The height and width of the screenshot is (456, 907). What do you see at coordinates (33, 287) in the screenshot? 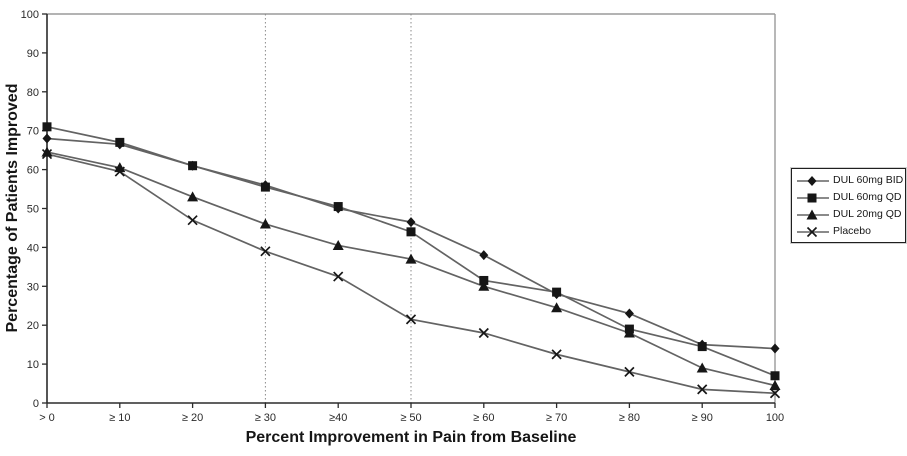
I see `y-tick-label: 30` at bounding box center [33, 287].